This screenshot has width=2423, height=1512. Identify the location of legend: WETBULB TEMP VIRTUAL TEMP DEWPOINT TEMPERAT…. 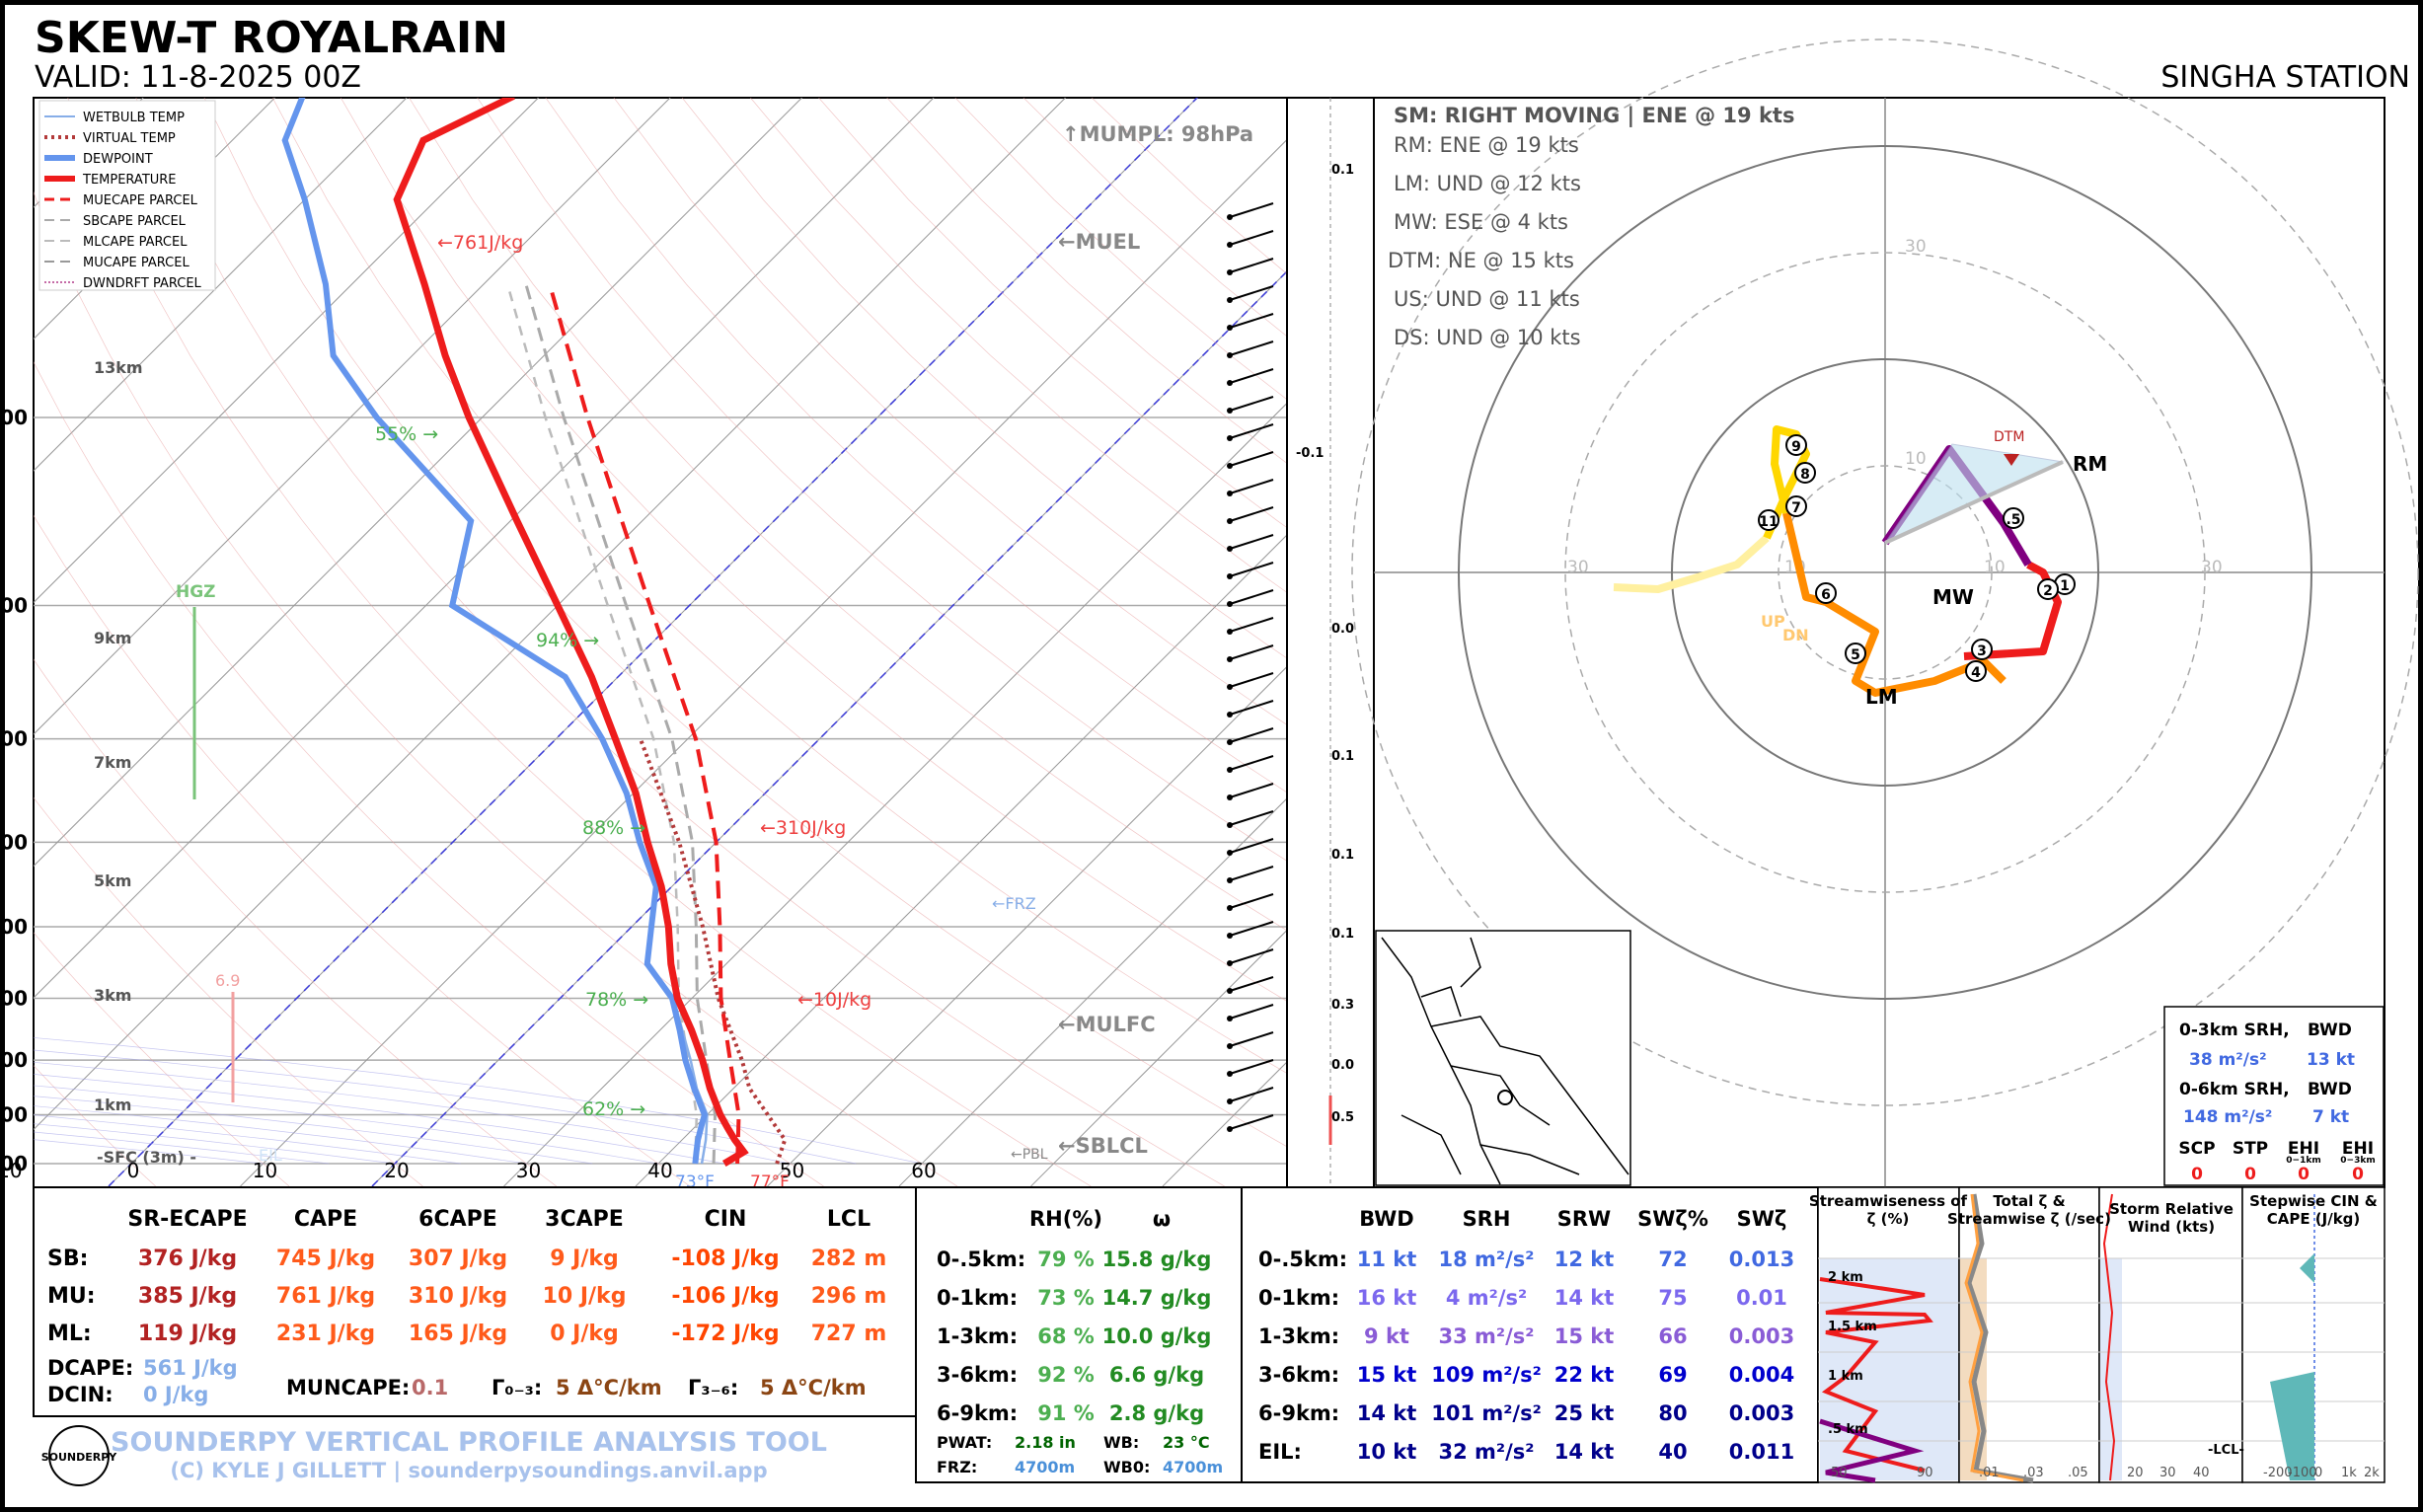
(127, 195).